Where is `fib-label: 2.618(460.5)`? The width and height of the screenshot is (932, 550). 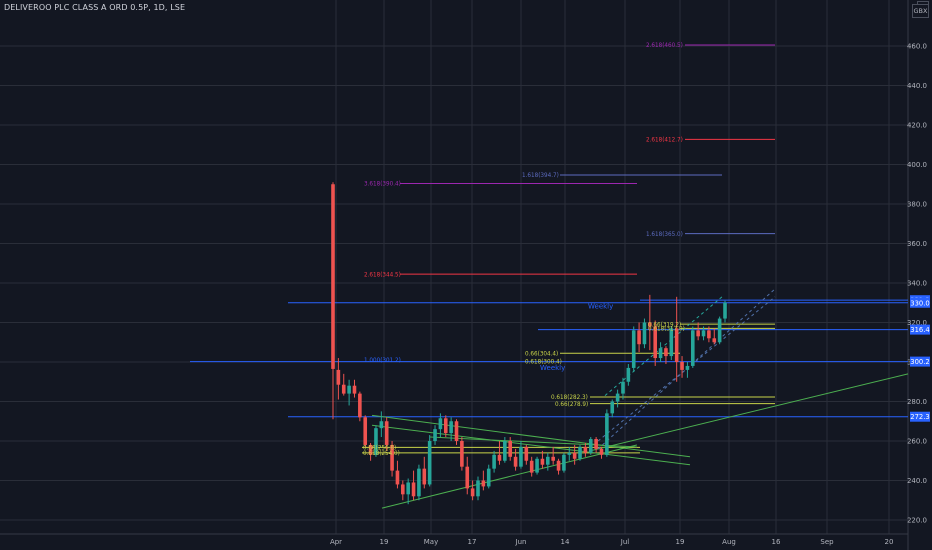
fib-label: 2.618(460.5) is located at coordinates (664, 45).